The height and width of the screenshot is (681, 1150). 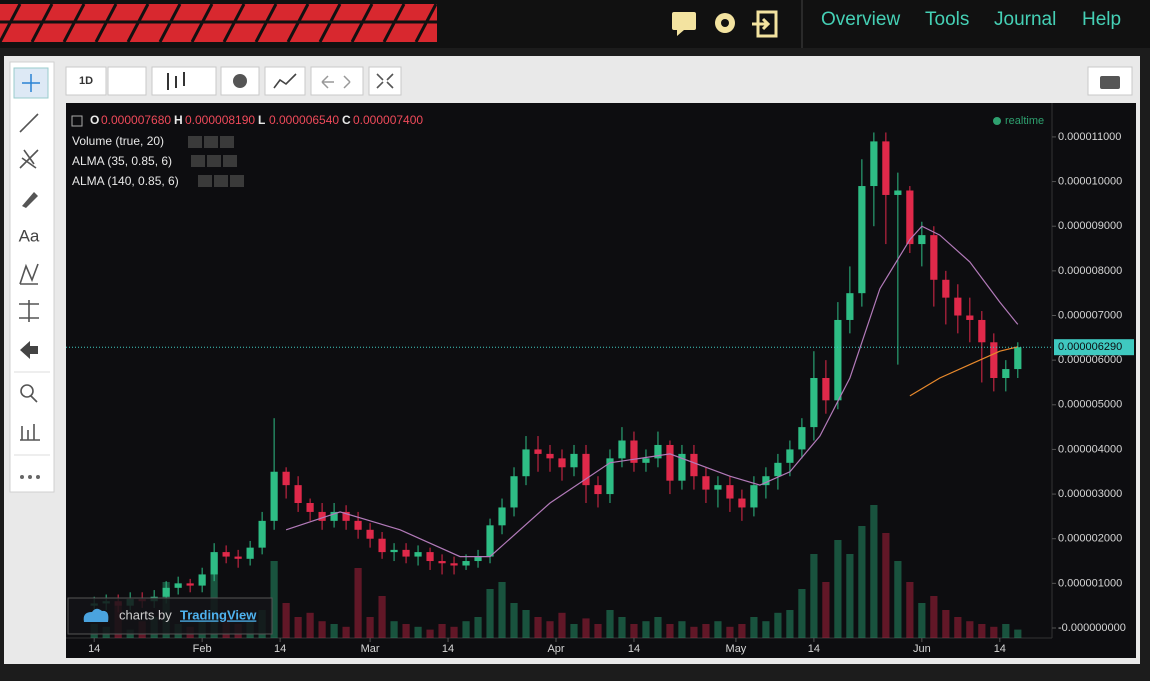 What do you see at coordinates (216, 161) in the screenshot?
I see `indicator-controls` at bounding box center [216, 161].